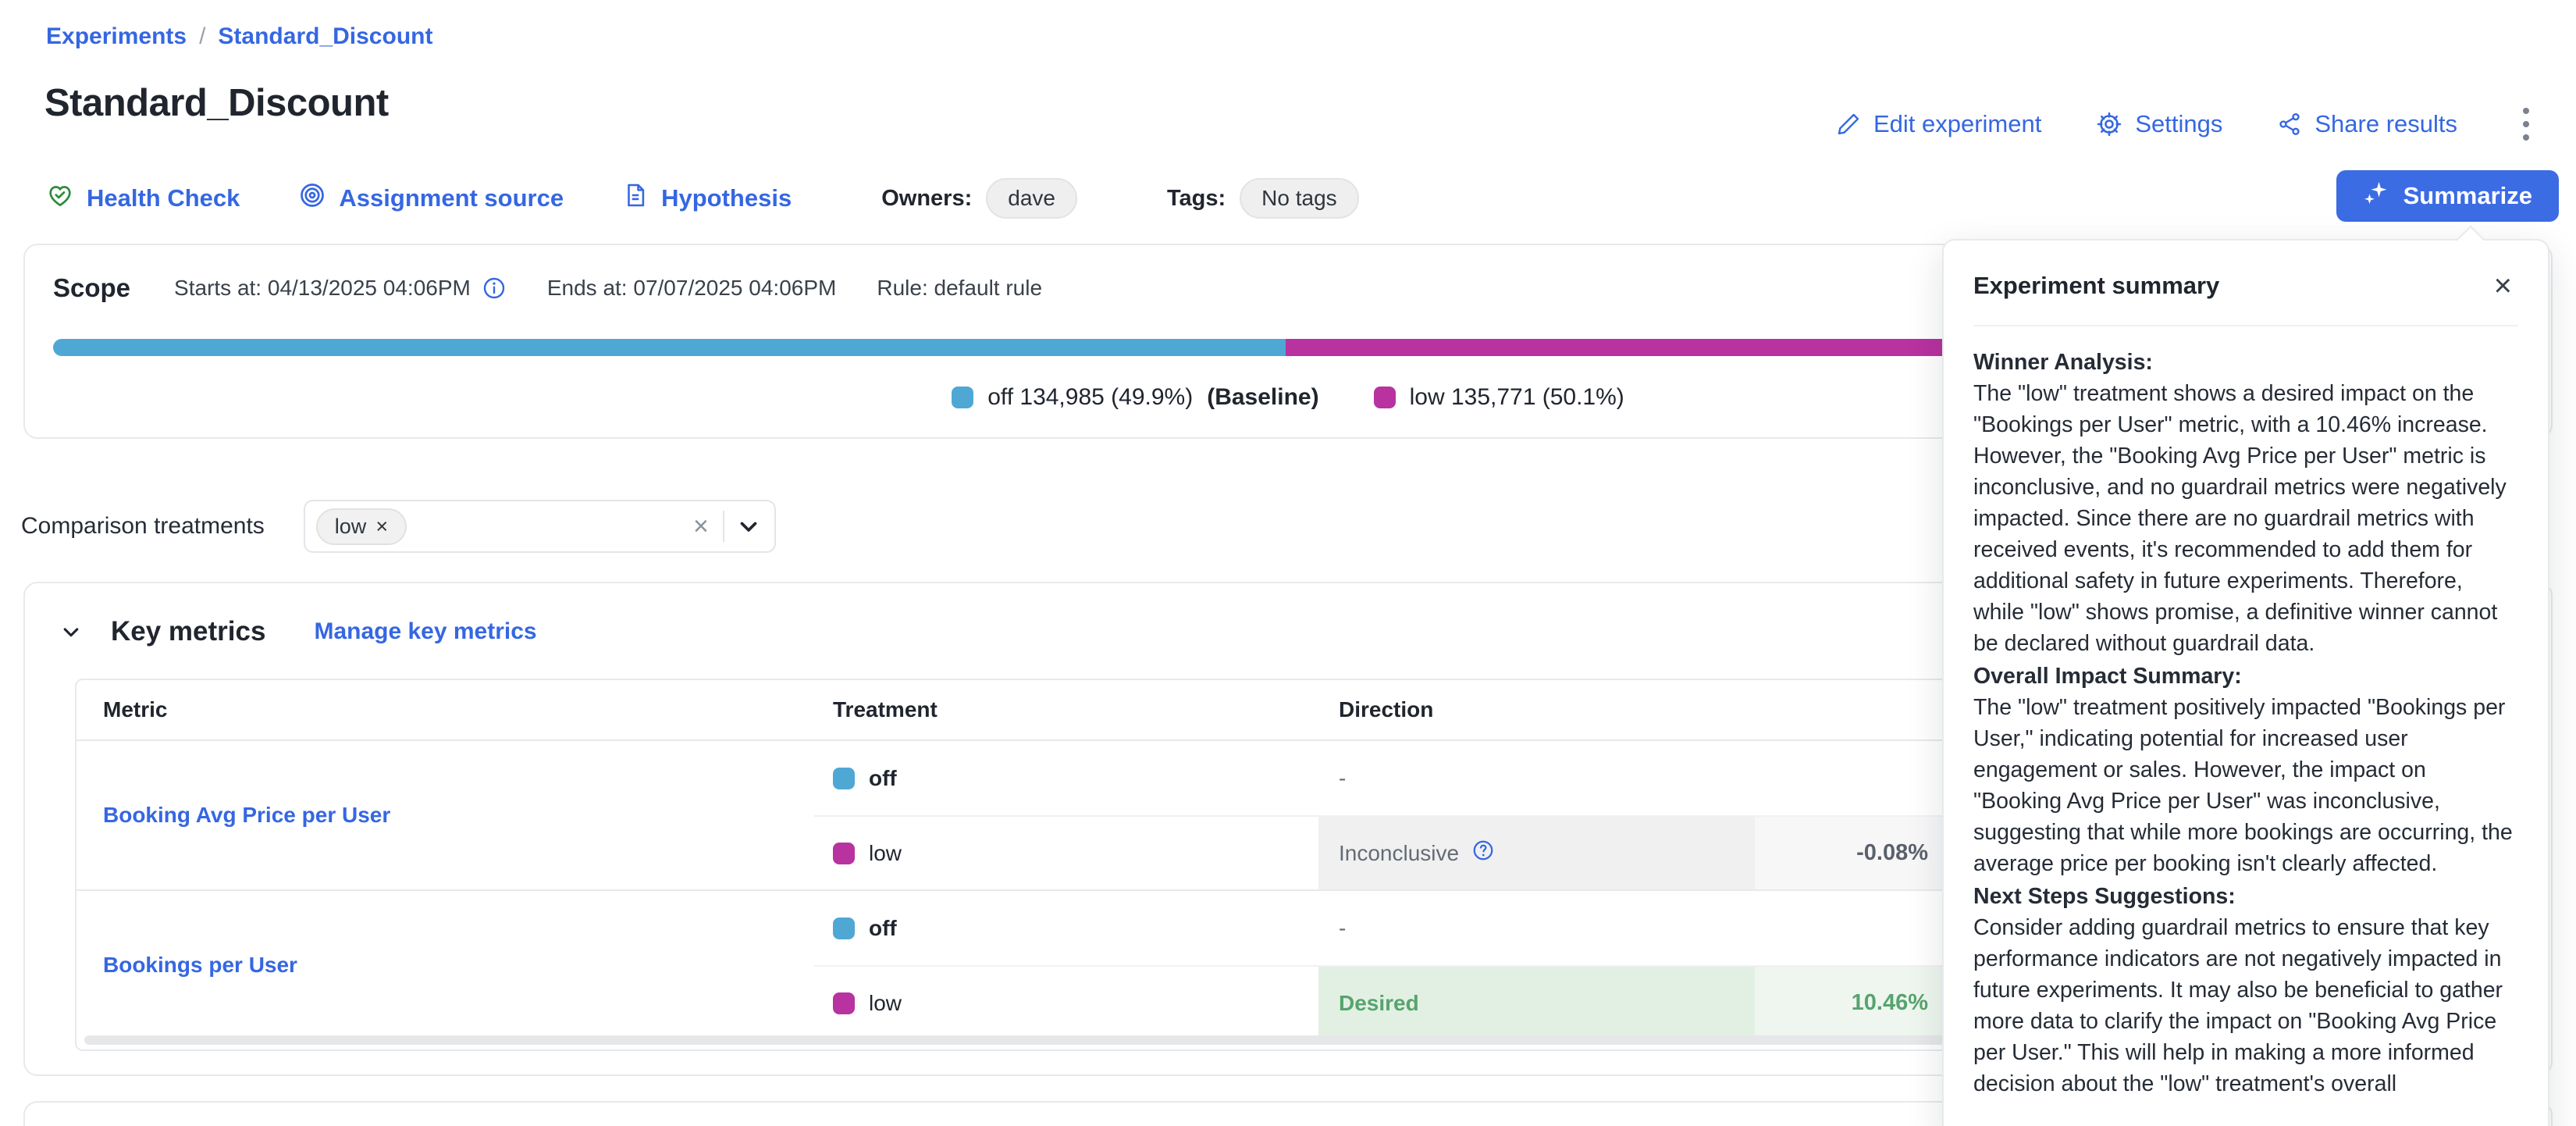 The image size is (2576, 1126). Describe the element at coordinates (60, 198) in the screenshot. I see `heart-check-icon` at that location.